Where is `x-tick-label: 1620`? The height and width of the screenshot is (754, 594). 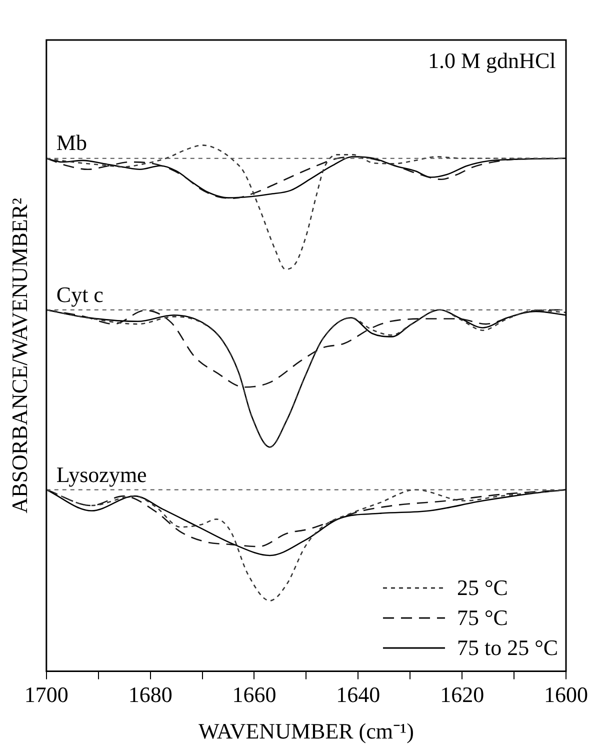
x-tick-label: 1620 is located at coordinates (462, 695).